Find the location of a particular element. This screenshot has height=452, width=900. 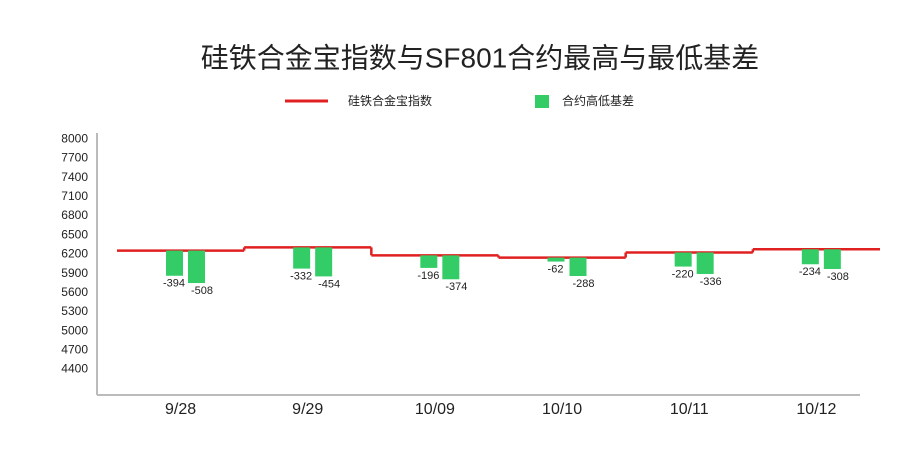

y-tick-label: 7700 is located at coordinates (74, 158).